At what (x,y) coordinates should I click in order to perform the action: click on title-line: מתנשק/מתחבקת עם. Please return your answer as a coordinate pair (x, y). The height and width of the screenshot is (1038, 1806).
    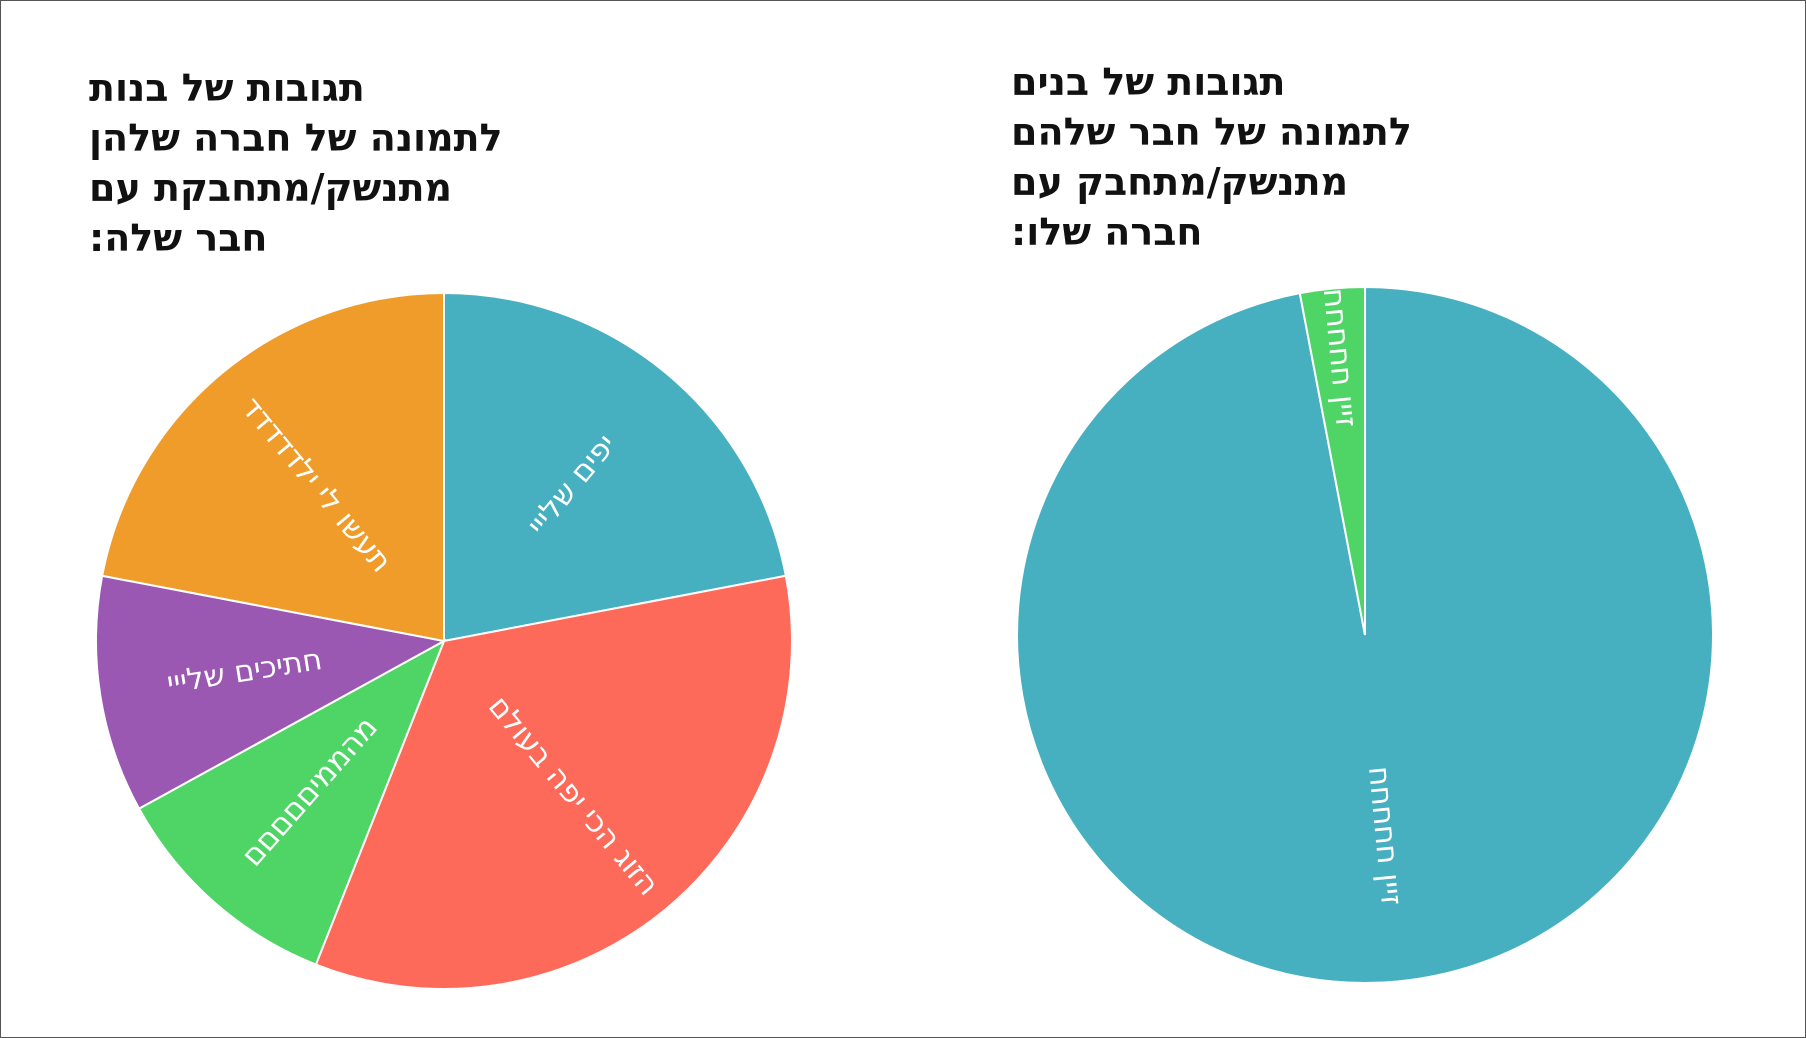
    Looking at the image, I should click on (271, 188).